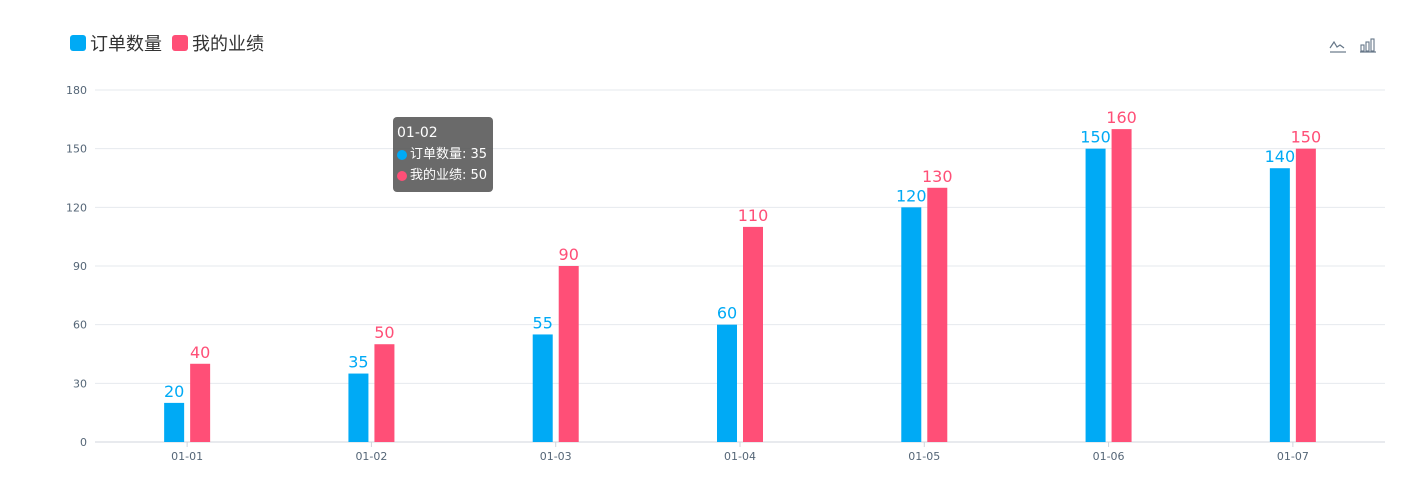 This screenshot has height=487, width=1425. I want to click on data-label: 90, so click(569, 254).